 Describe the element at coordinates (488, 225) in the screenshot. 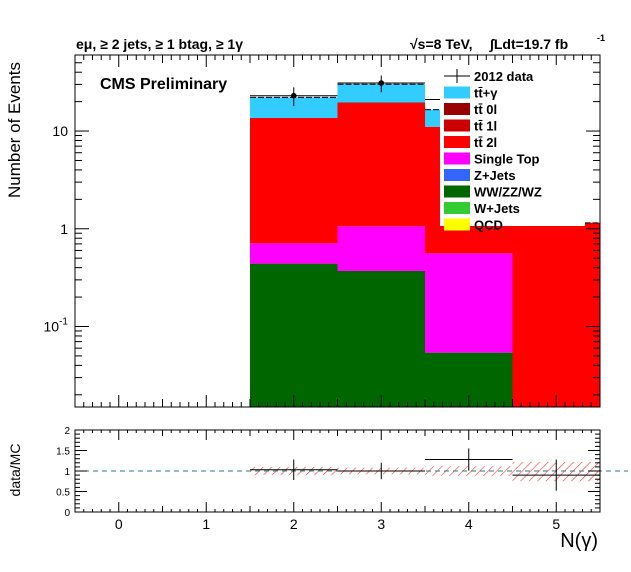

I see `legend-label: QCD` at that location.